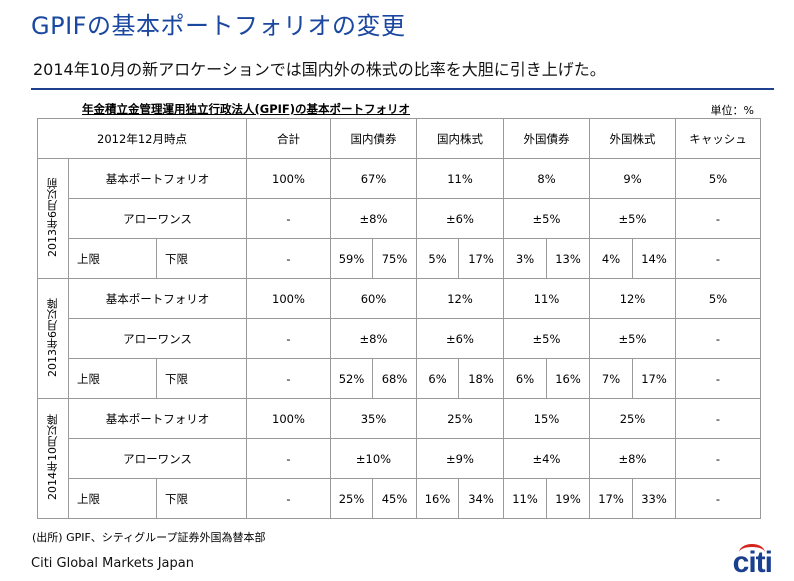  Describe the element at coordinates (632, 178) in the screenshot. I see `cell-for_equity: 9%` at that location.